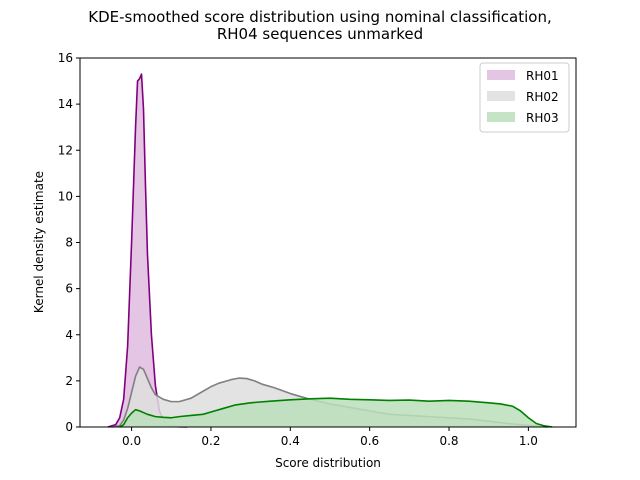 The height and width of the screenshot is (480, 640). I want to click on chart-title-line-2: RH04 sequences unmarked, so click(320, 34).